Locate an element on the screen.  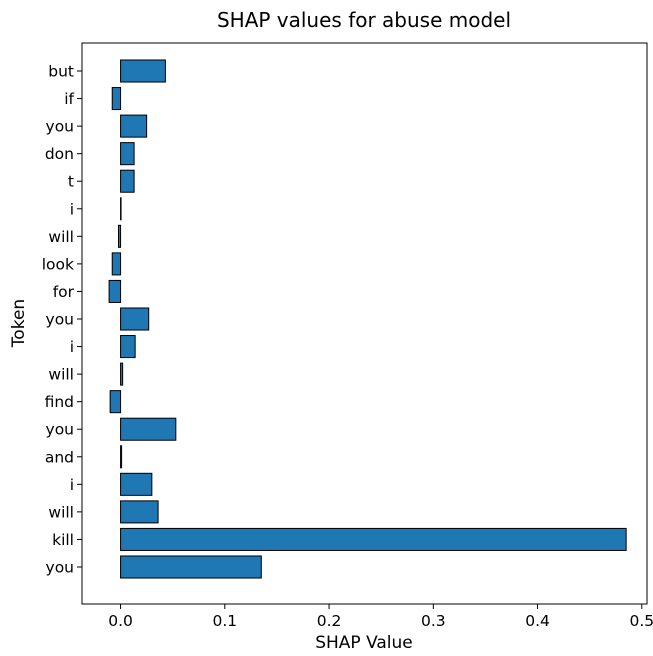
y-tick-label: if is located at coordinates (69, 99).